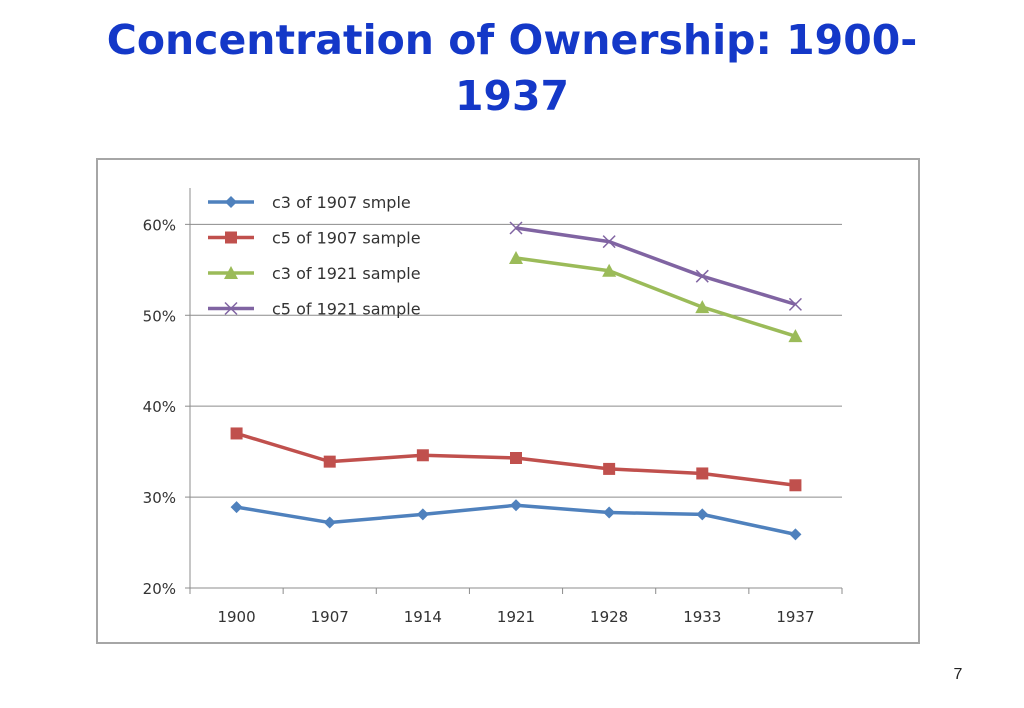 Image resolution: width=1024 pixels, height=708 pixels. Describe the element at coordinates (795, 617) in the screenshot. I see `x-tick-label: 1937` at that location.